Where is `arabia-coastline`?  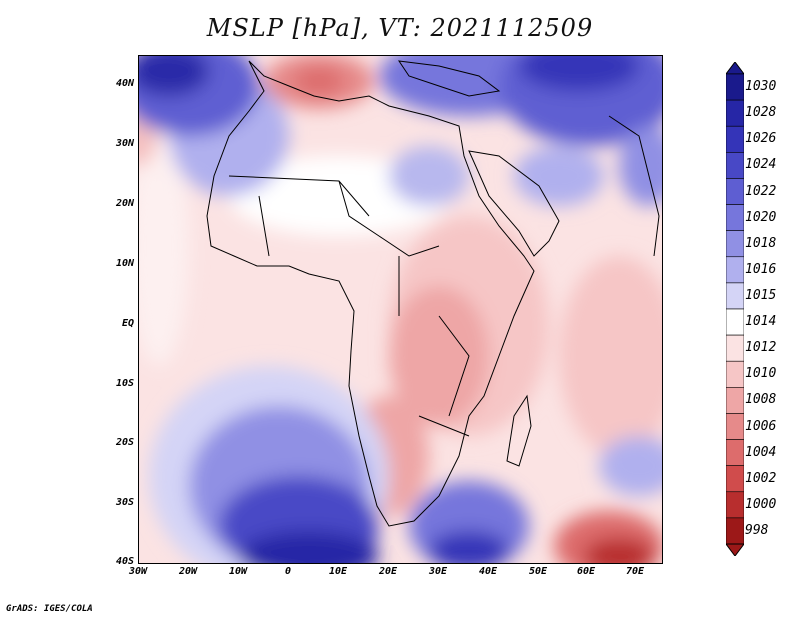 arabia-coastline is located at coordinates (514, 203).